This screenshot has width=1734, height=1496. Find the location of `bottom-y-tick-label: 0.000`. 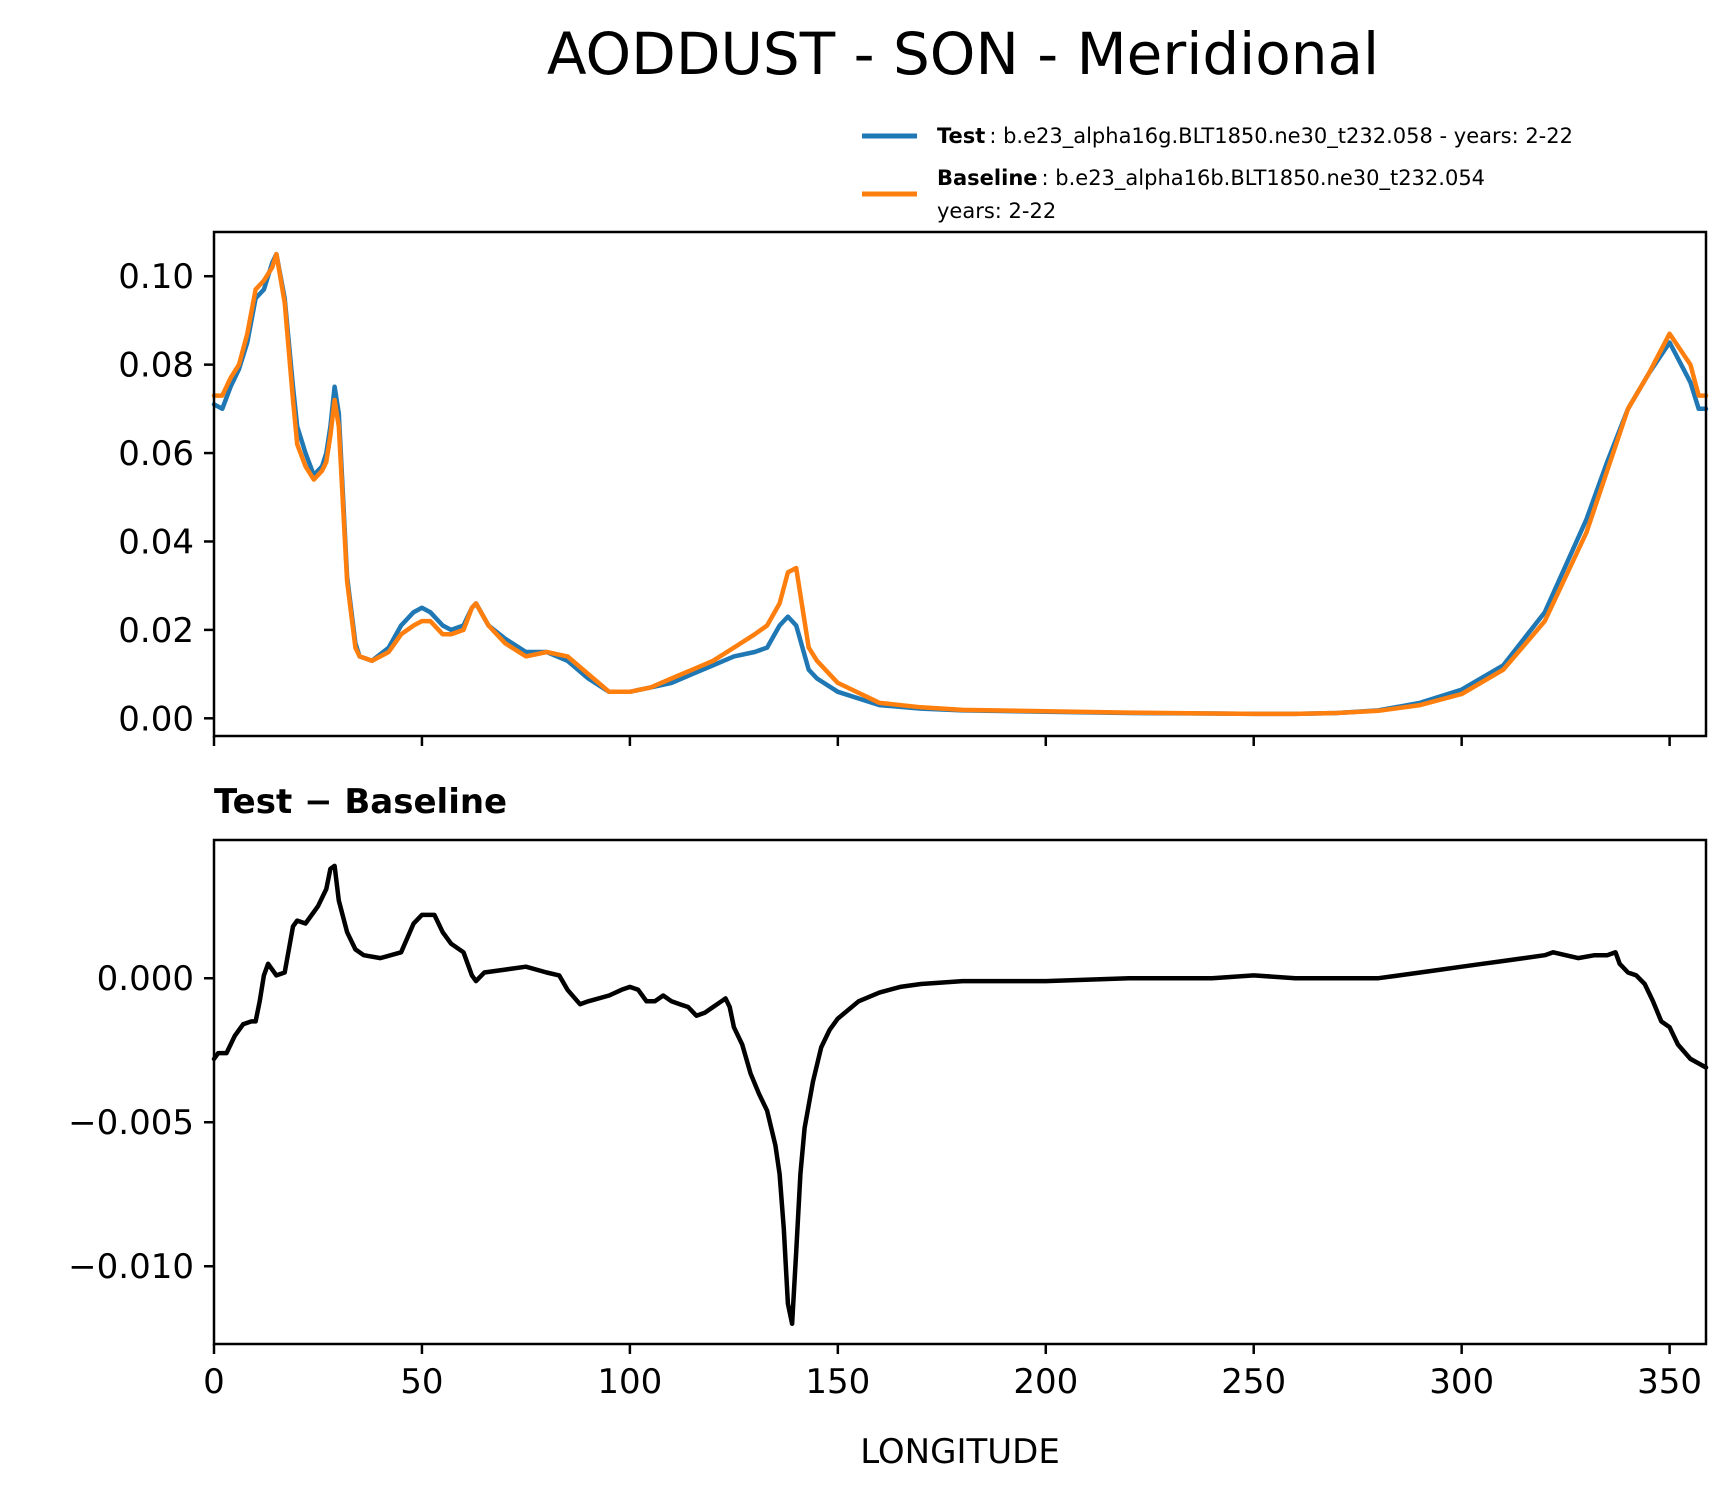

bottom-y-tick-label: 0.000 is located at coordinates (145, 979).